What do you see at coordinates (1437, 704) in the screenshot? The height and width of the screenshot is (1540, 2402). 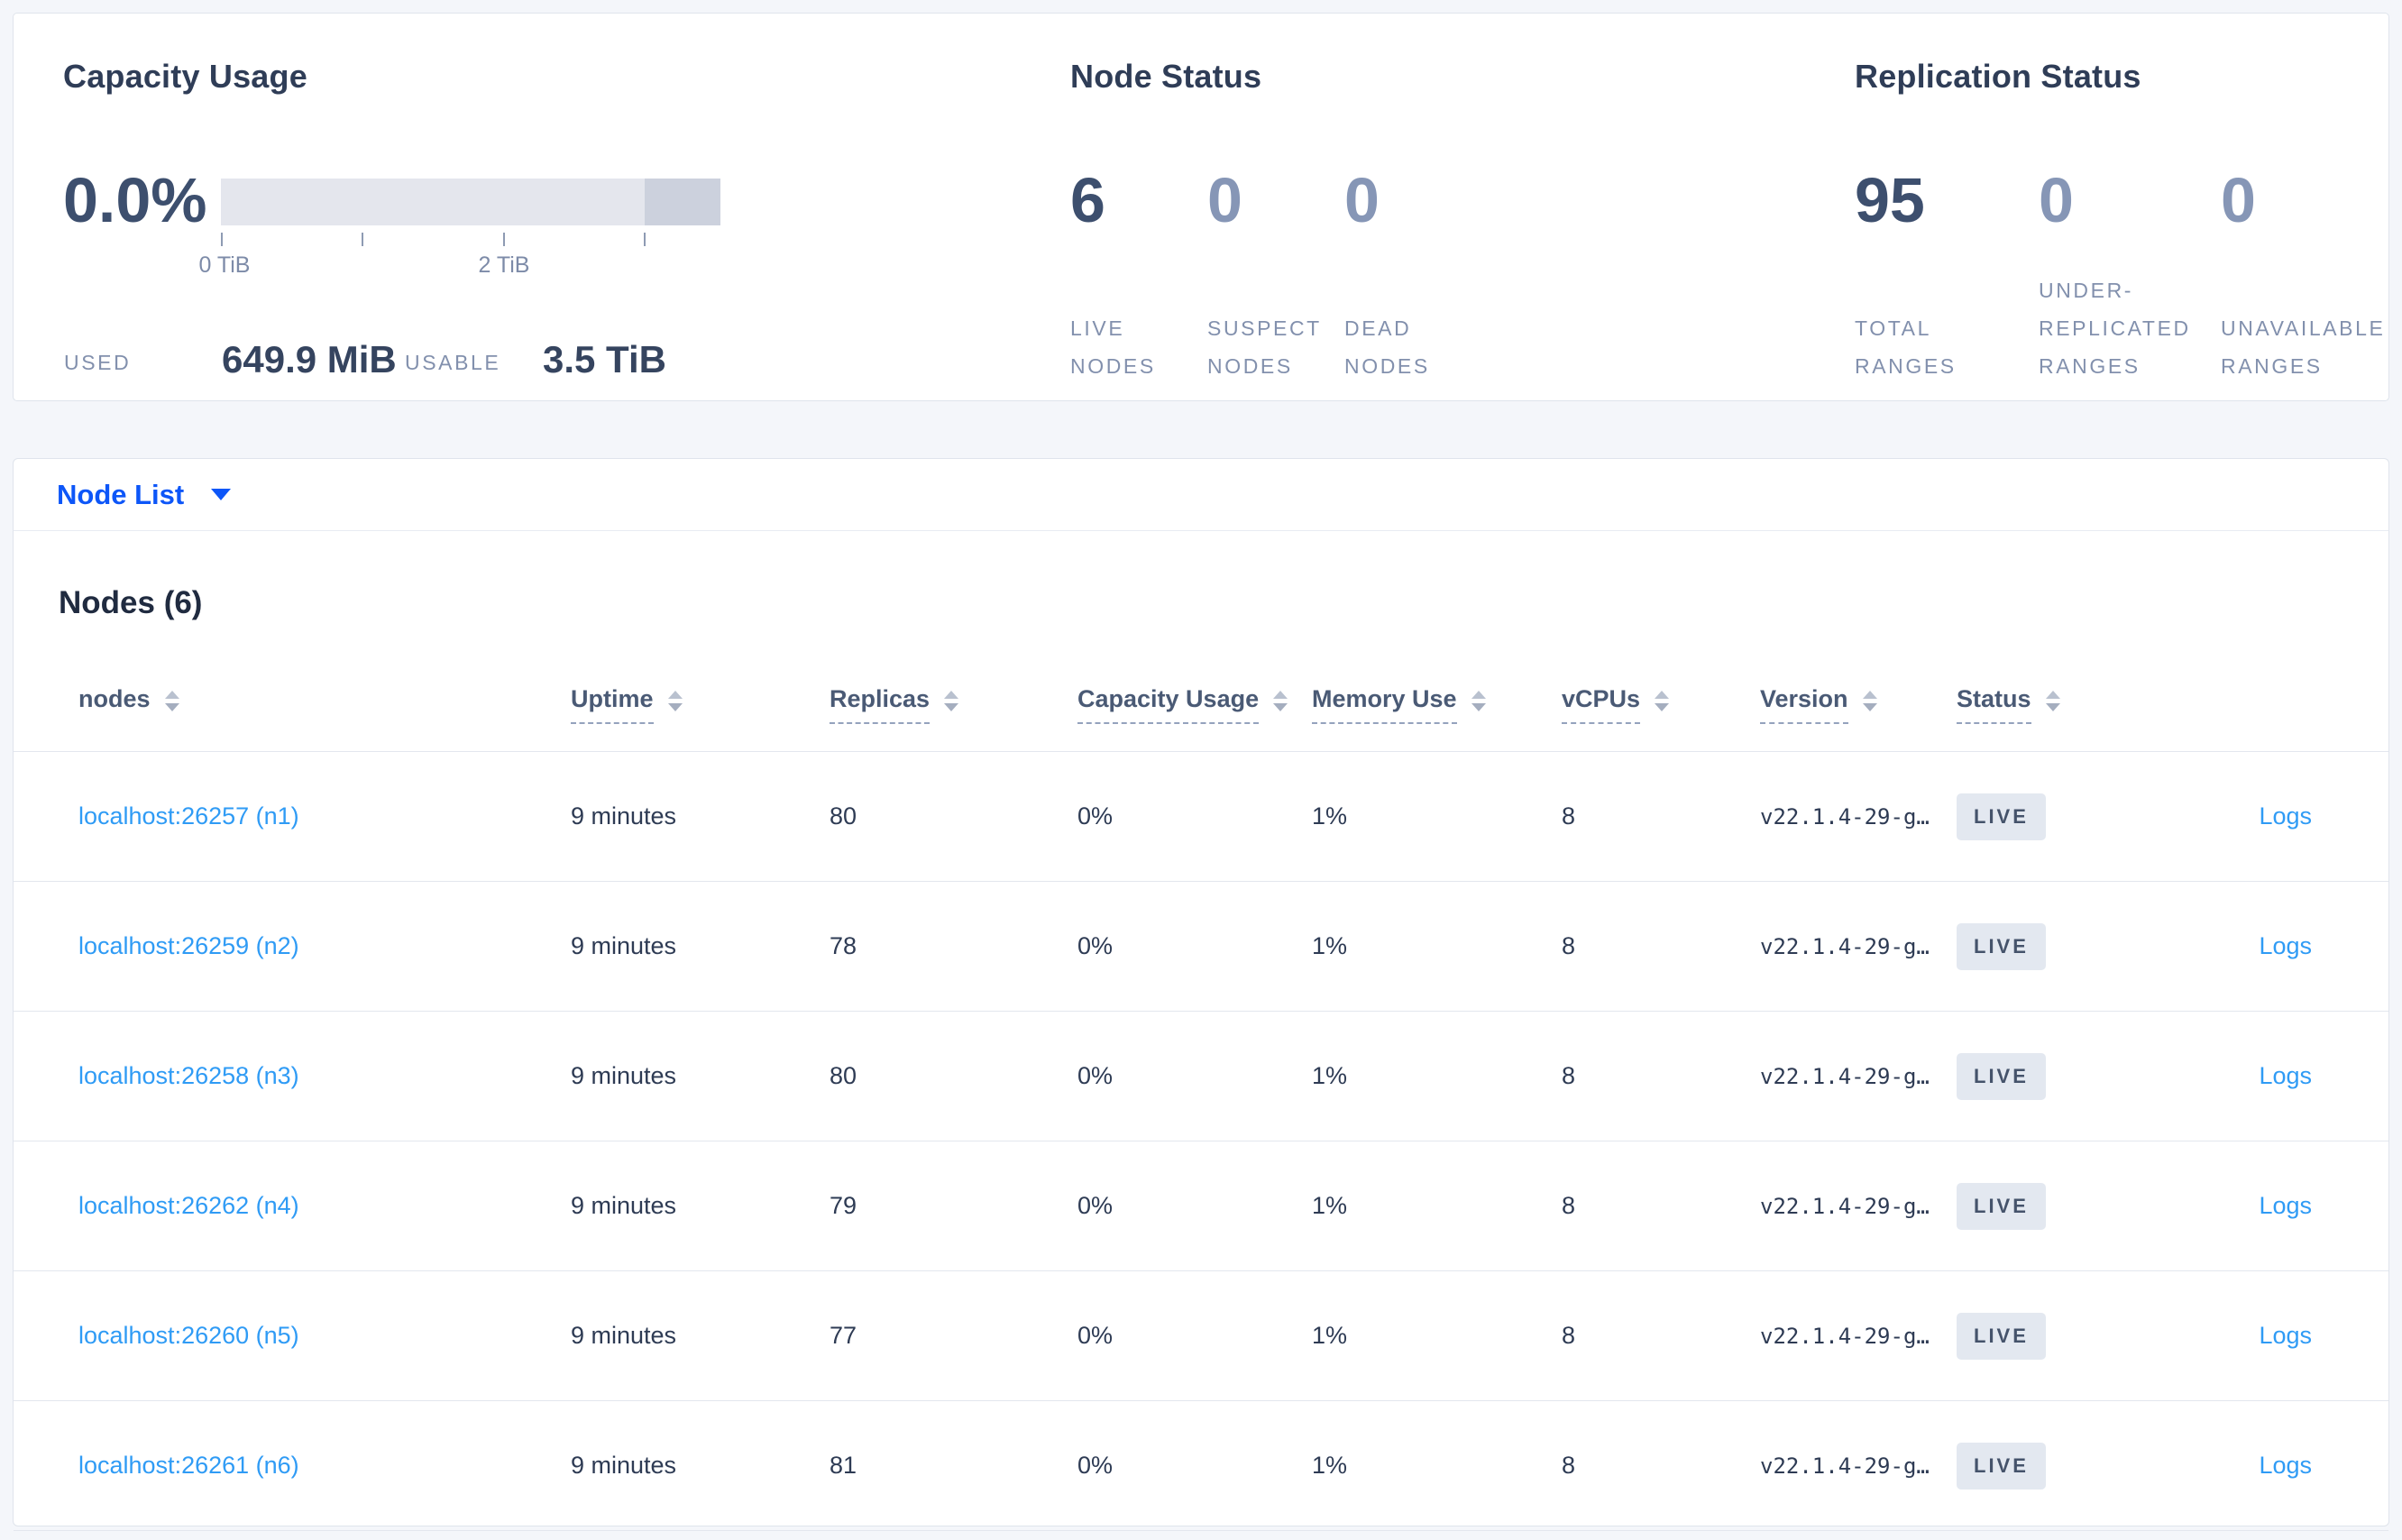 I see `column-header-memory-use: Memory Use` at bounding box center [1437, 704].